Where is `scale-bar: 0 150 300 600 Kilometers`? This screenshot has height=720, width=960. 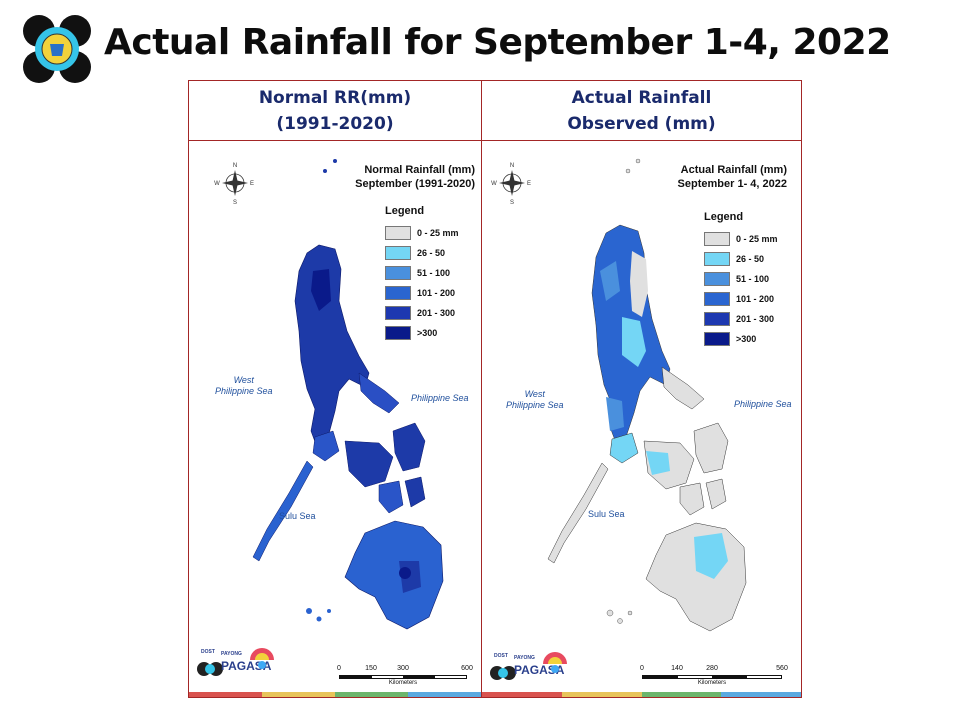 scale-bar: 0 150 300 600 Kilometers is located at coordinates (405, 675).